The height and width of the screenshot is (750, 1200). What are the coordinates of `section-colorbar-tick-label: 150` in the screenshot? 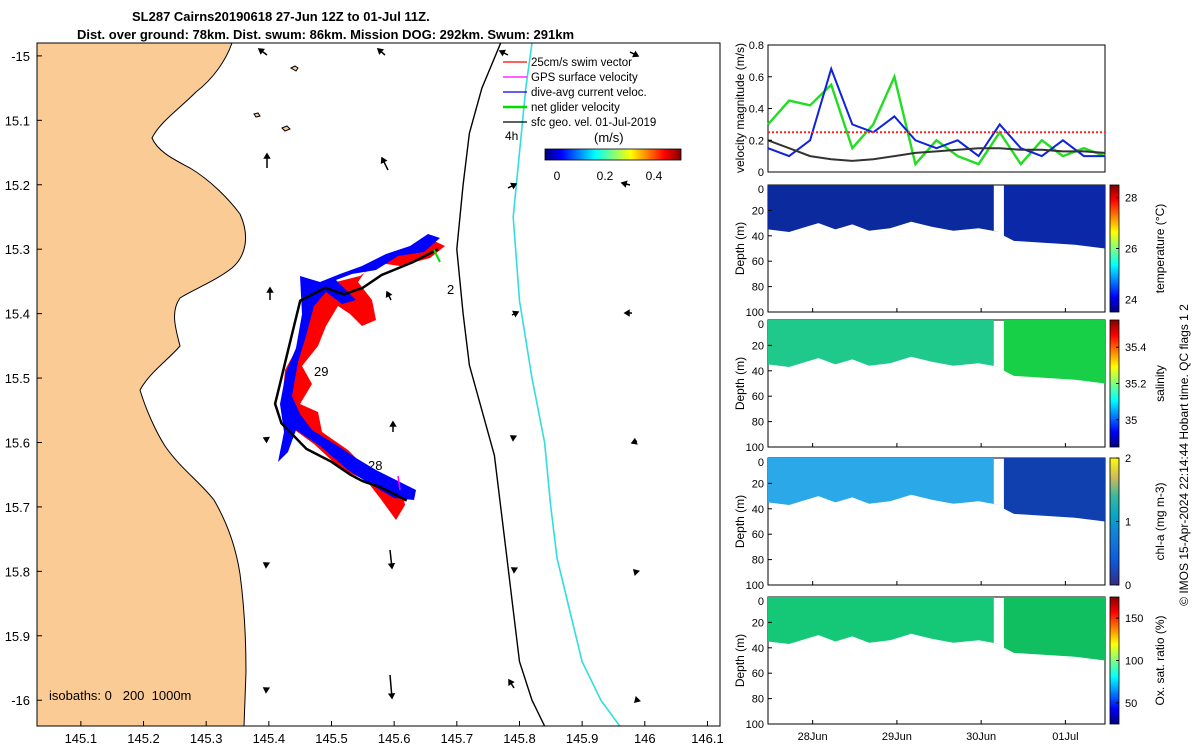 It's located at (1134, 619).